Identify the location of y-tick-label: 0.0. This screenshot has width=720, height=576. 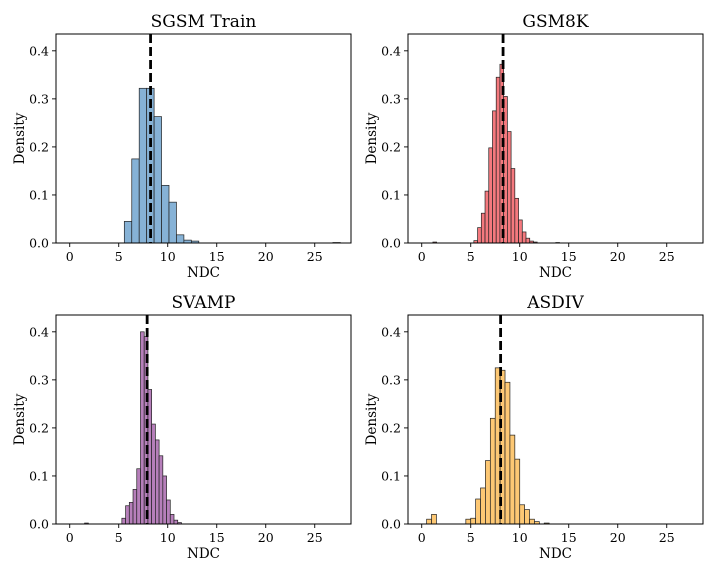
(391, 243).